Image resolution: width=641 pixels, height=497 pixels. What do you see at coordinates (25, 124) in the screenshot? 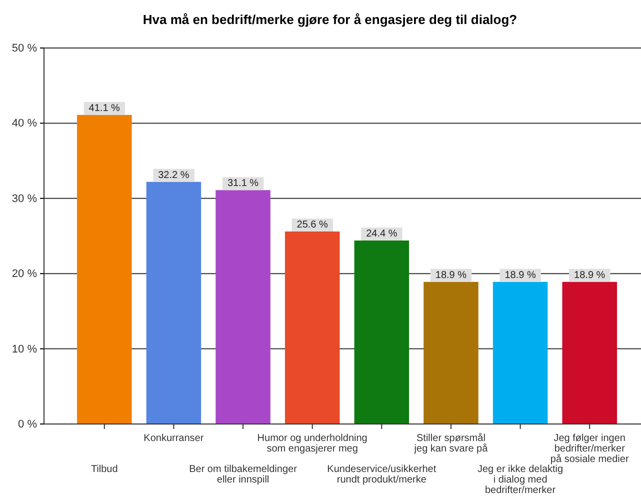
I see `y-tick-label: 40 %` at bounding box center [25, 124].